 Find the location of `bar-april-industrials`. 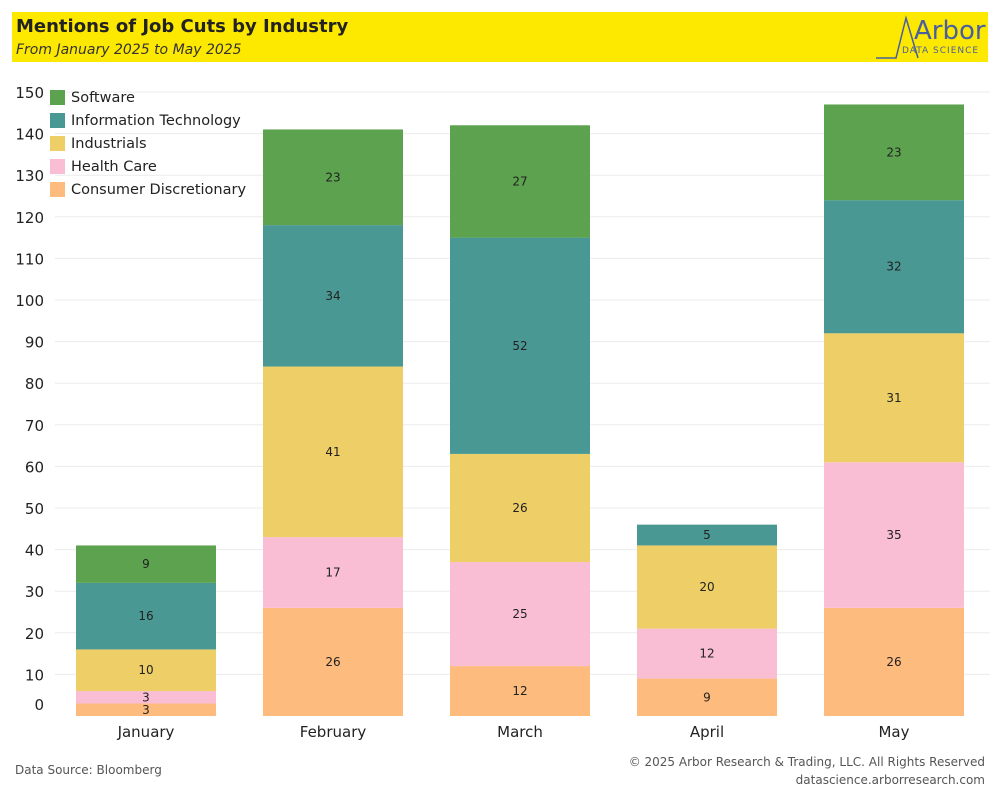

bar-april-industrials is located at coordinates (707, 587).